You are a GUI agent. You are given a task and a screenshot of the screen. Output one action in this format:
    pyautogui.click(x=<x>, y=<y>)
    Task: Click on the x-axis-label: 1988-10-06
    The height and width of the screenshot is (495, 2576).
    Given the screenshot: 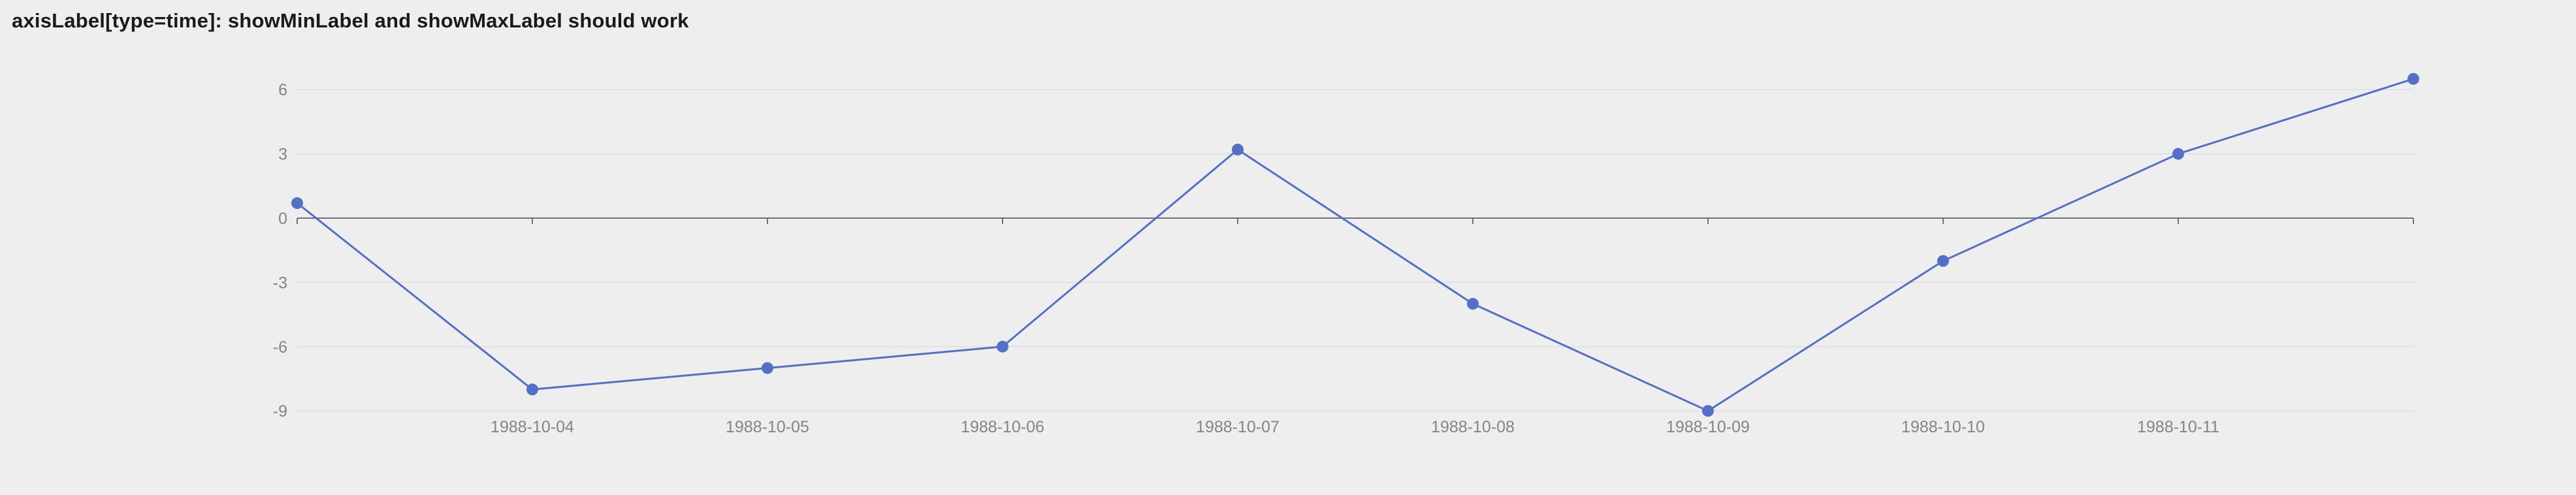 What is the action you would take?
    pyautogui.click(x=1002, y=427)
    